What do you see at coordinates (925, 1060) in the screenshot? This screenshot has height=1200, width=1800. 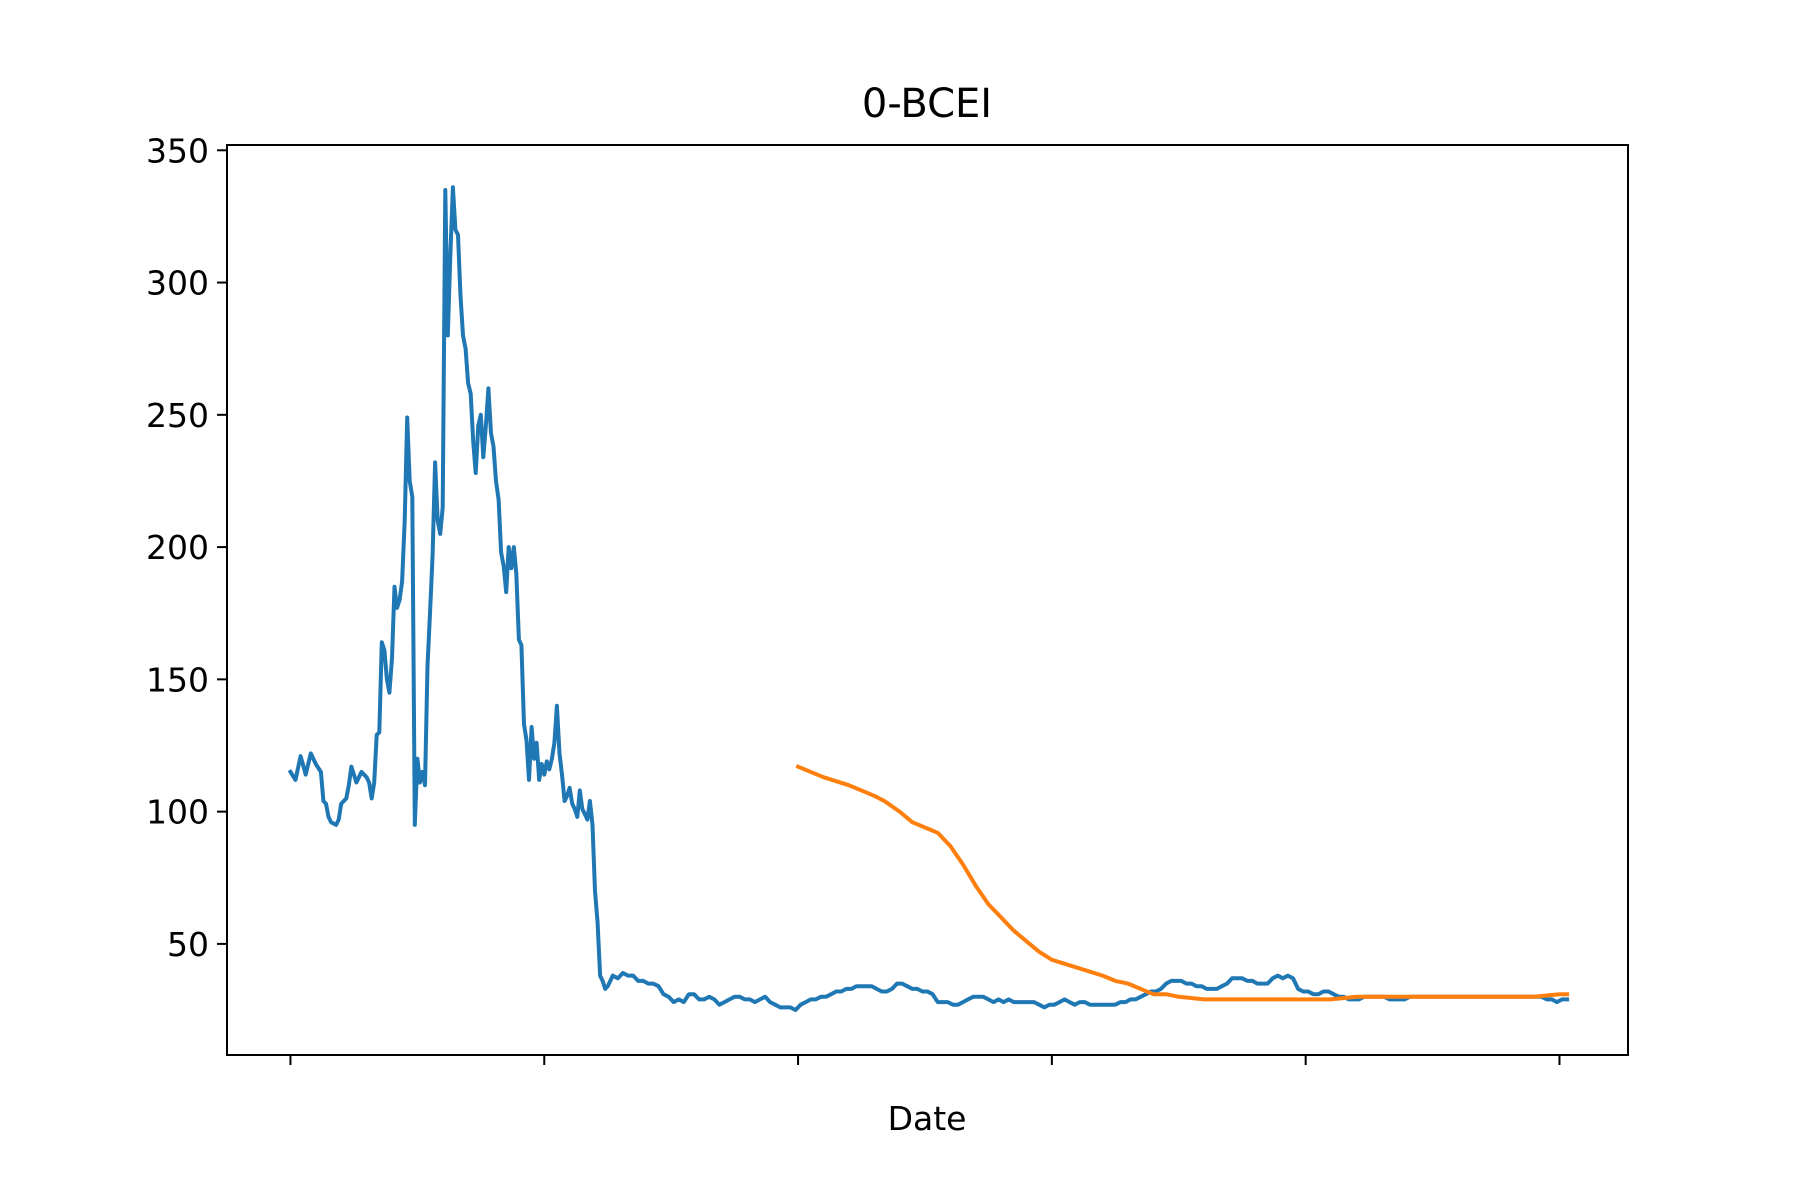 I see `x-axis` at bounding box center [925, 1060].